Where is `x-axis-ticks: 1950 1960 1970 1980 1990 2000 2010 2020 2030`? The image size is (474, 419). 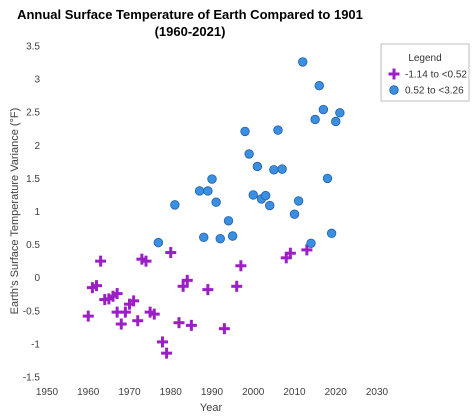
x-axis-ticks: 1950 1960 1970 1980 1990 2000 2010 2020 2030 is located at coordinates (212, 392).